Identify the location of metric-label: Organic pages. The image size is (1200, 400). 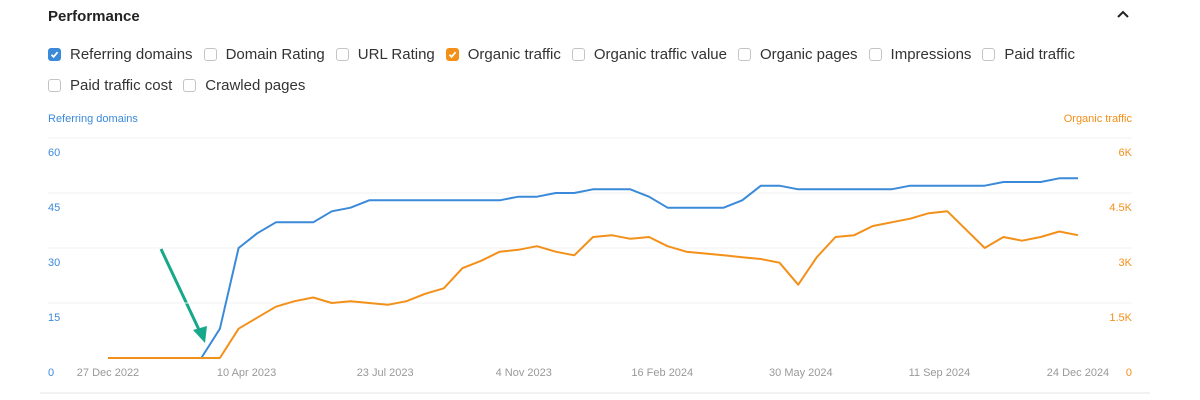
(808, 54).